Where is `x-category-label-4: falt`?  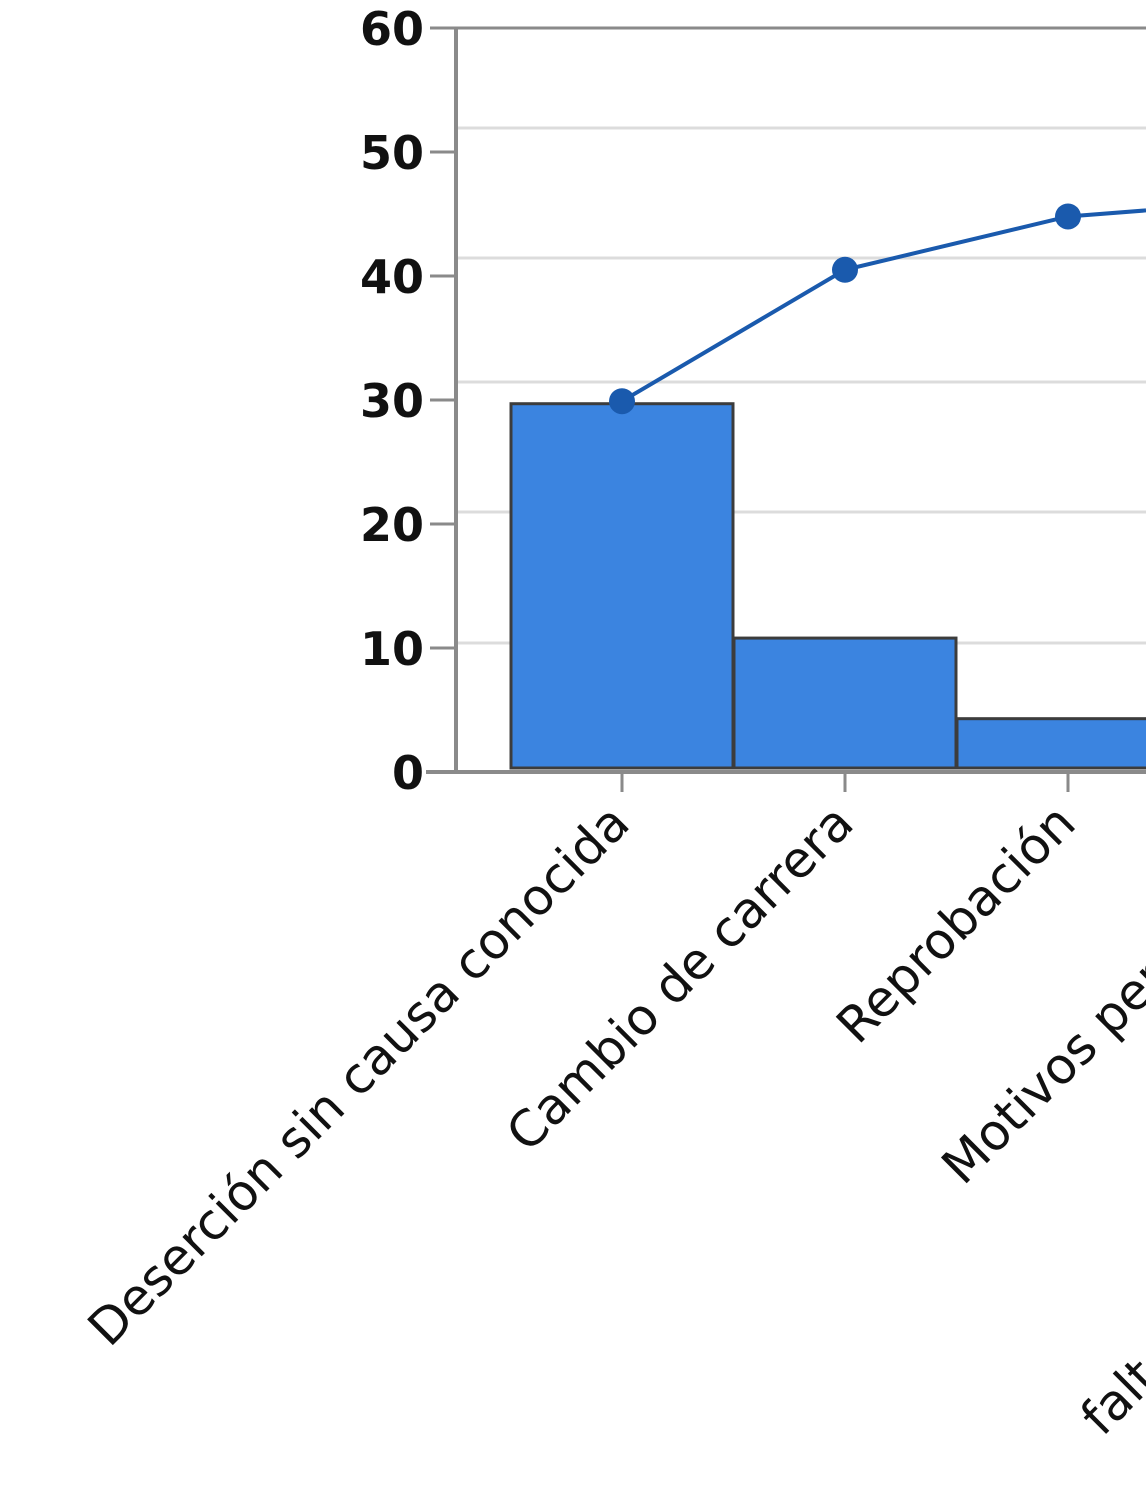 x-category-label-4: falt is located at coordinates (1108, 1396).